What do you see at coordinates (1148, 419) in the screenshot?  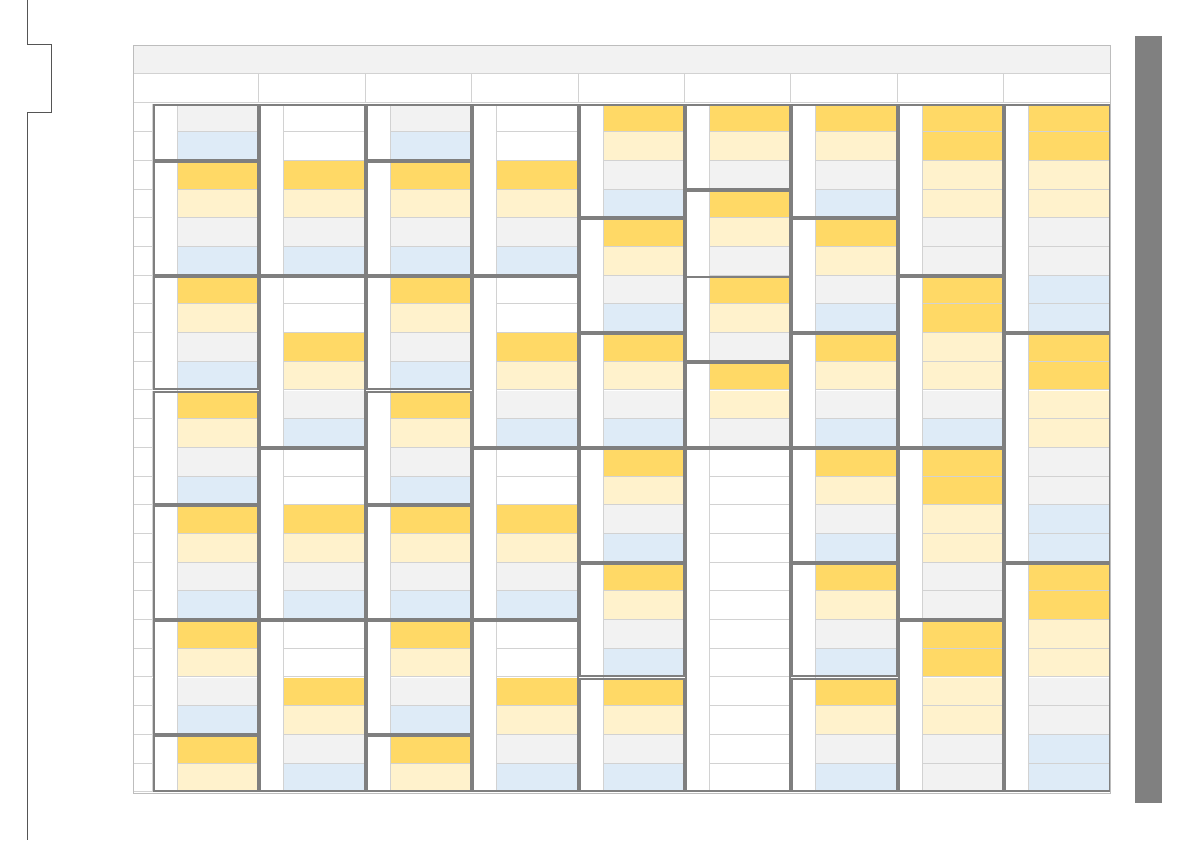 I see `side-scrollbar` at bounding box center [1148, 419].